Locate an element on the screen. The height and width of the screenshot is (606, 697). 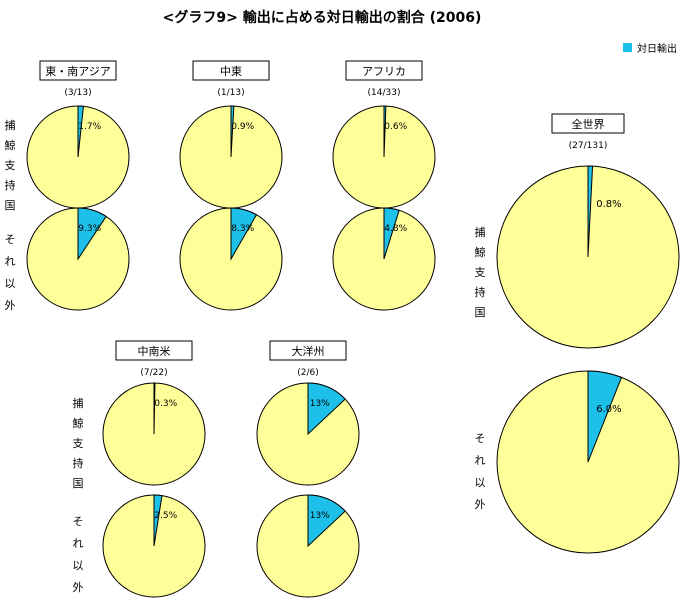
pie-other-2: 4.8% is located at coordinates (384, 259).